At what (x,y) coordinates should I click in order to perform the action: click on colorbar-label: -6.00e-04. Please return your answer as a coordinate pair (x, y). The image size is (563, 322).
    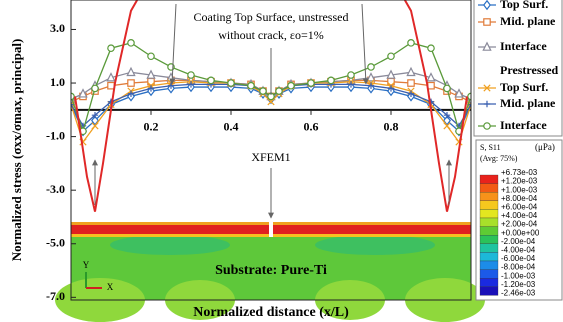
    Looking at the image, I should click on (518, 258).